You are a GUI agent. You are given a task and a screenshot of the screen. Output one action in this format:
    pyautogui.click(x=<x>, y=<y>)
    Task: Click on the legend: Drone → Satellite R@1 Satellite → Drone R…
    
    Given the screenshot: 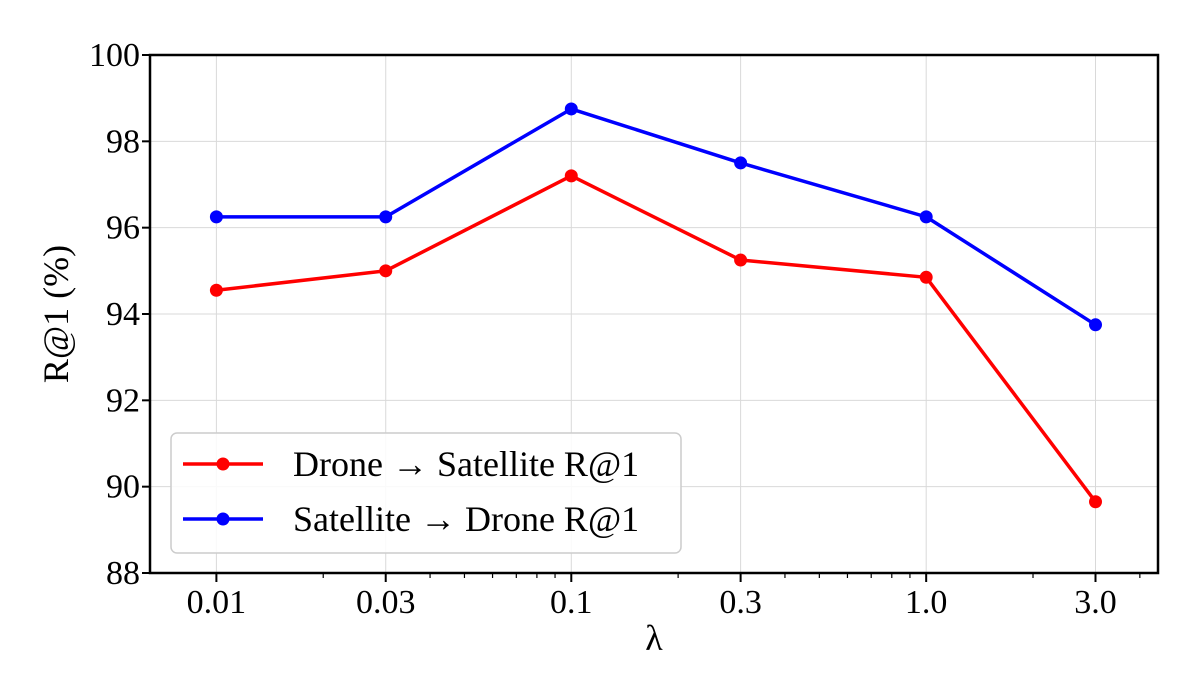 What is the action you would take?
    pyautogui.click(x=426, y=493)
    